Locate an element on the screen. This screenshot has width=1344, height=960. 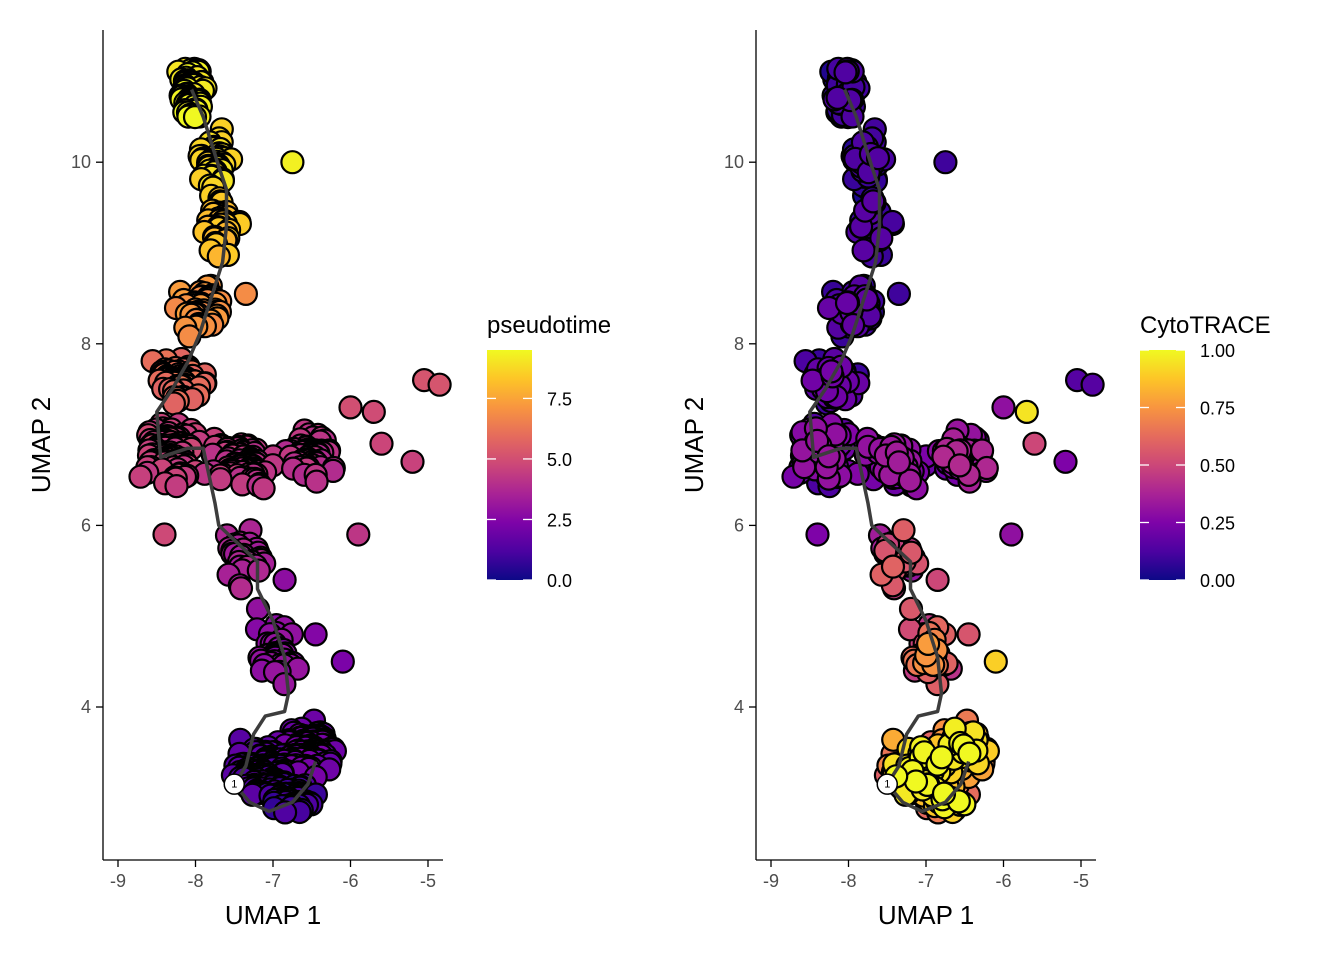
legend-tick-label: 0.25 is located at coordinates (1217, 524).